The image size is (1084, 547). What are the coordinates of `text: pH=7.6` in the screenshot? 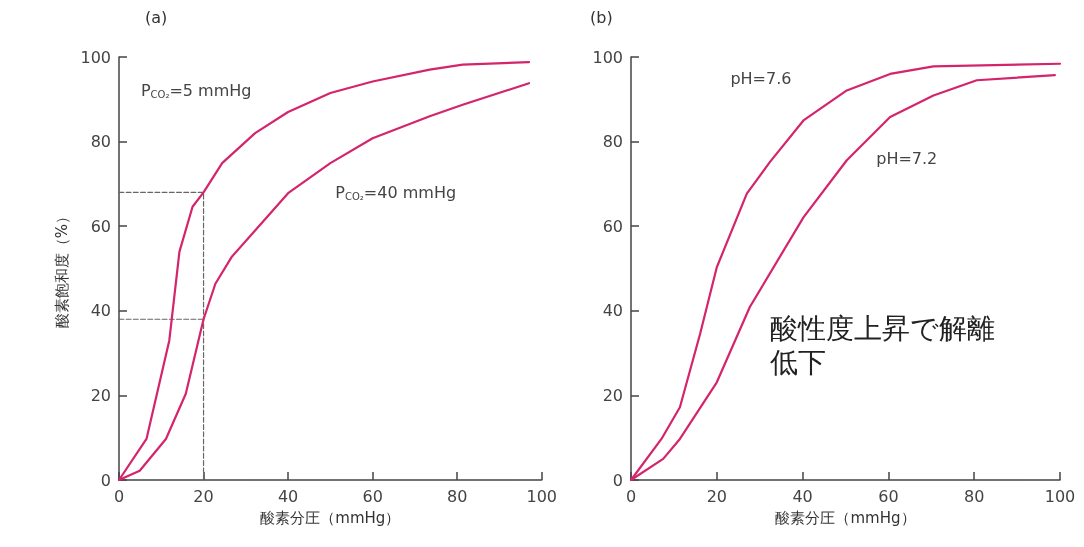 It's located at (761, 78).